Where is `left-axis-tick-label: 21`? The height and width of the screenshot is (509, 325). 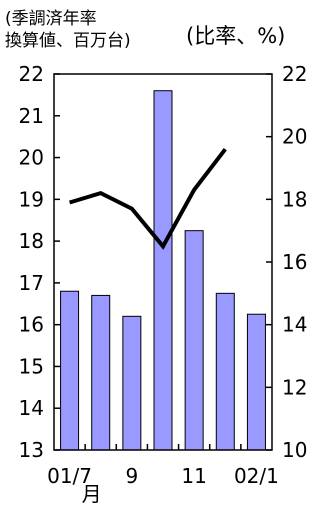
left-axis-tick-label: 21 is located at coordinates (31, 116).